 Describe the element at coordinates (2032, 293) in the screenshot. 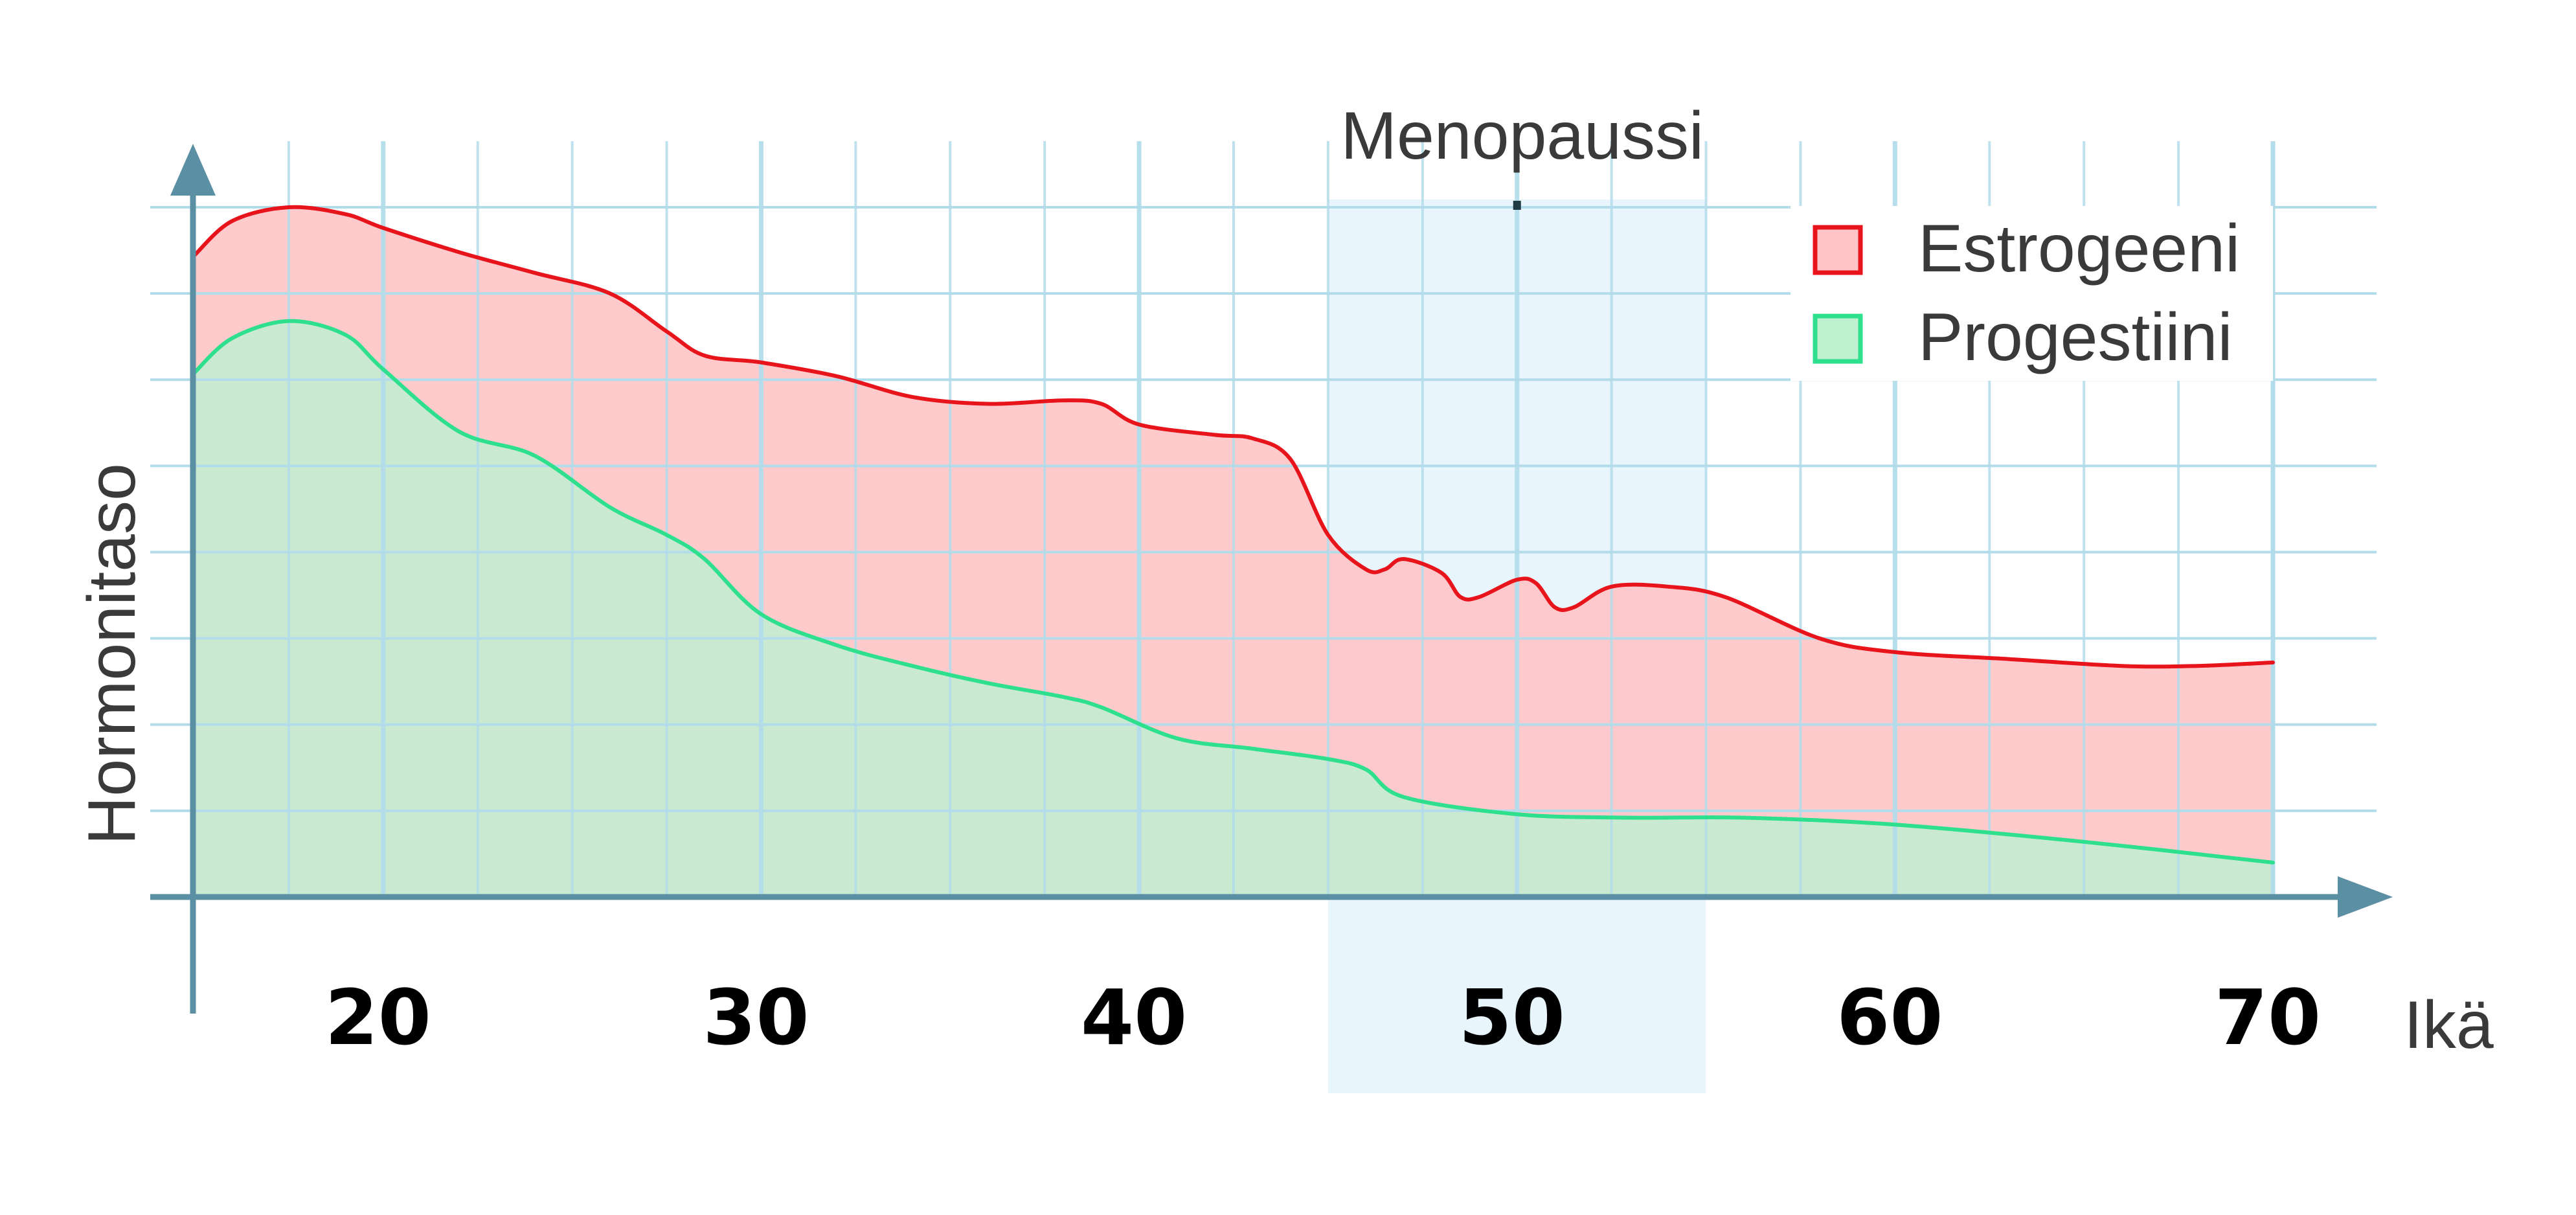

I see `legend-box` at that location.